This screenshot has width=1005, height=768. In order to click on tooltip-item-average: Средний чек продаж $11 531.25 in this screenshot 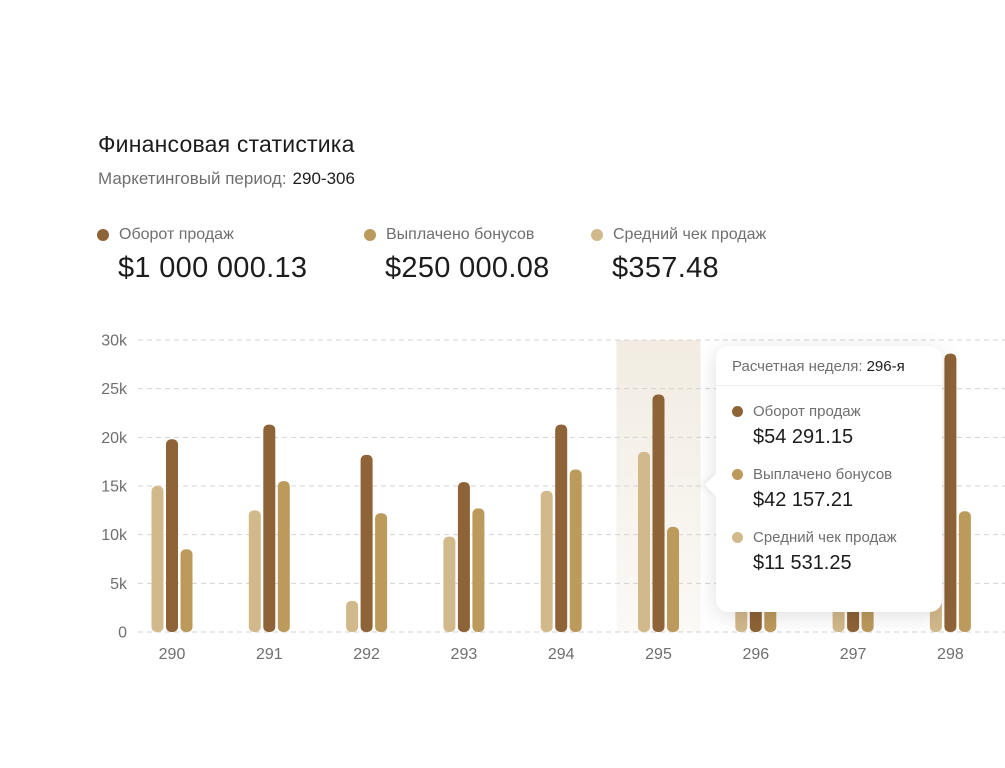, I will do `click(837, 552)`.